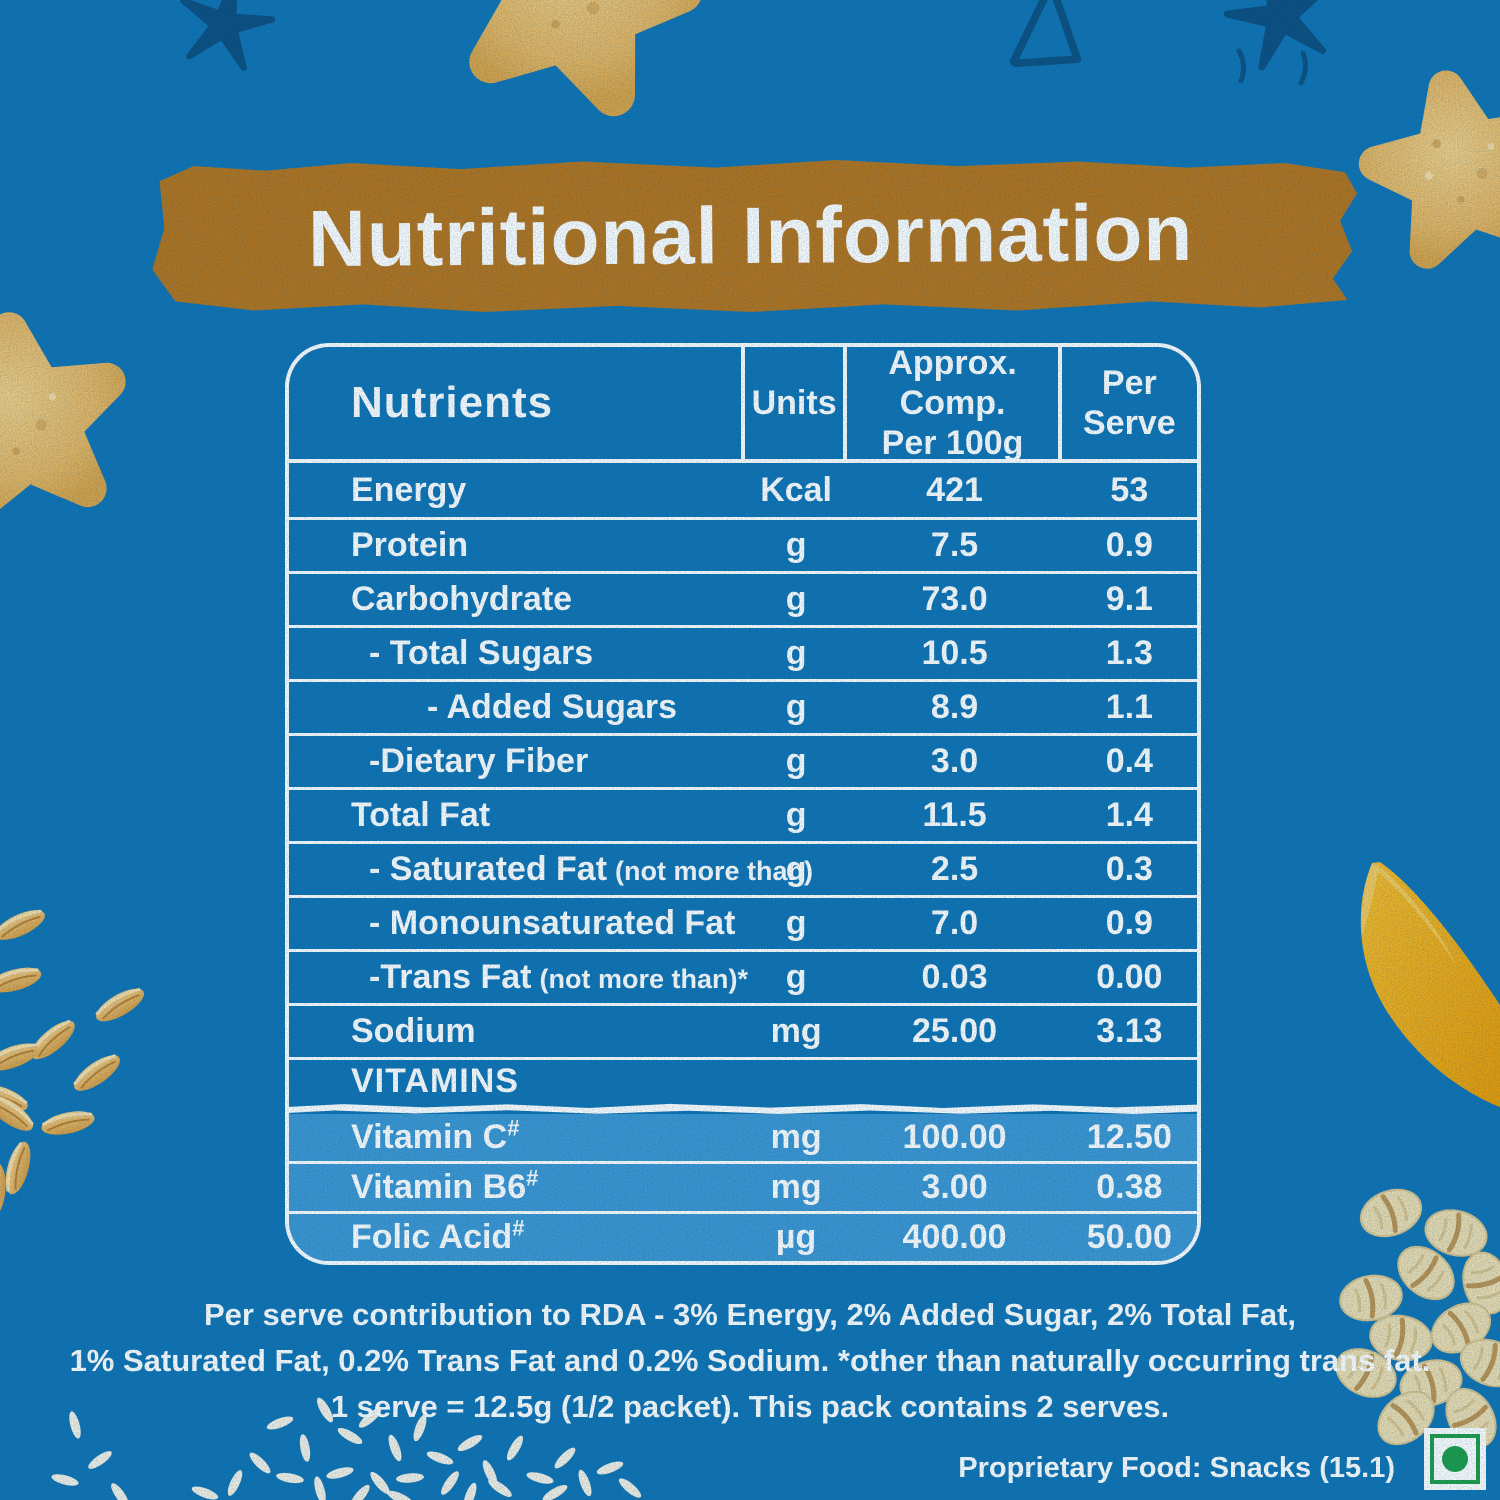 The image size is (1500, 1500). What do you see at coordinates (954, 923) in the screenshot?
I see `per-100g-value: 7.0` at bounding box center [954, 923].